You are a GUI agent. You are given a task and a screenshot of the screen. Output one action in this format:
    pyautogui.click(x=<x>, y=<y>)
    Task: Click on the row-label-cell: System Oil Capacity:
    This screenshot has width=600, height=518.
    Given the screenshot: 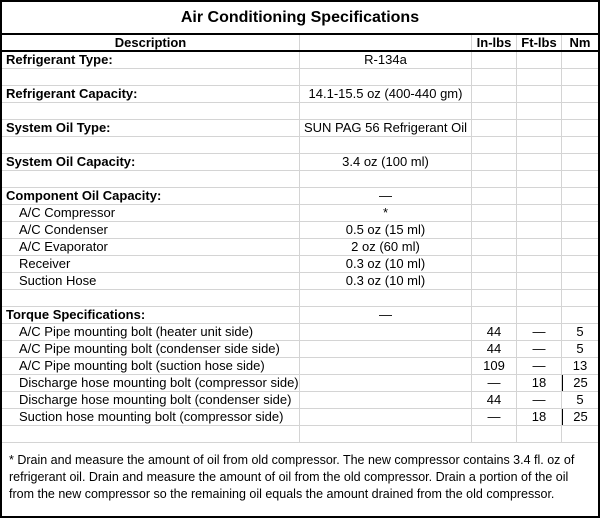 What is the action you would take?
    pyautogui.click(x=151, y=162)
    